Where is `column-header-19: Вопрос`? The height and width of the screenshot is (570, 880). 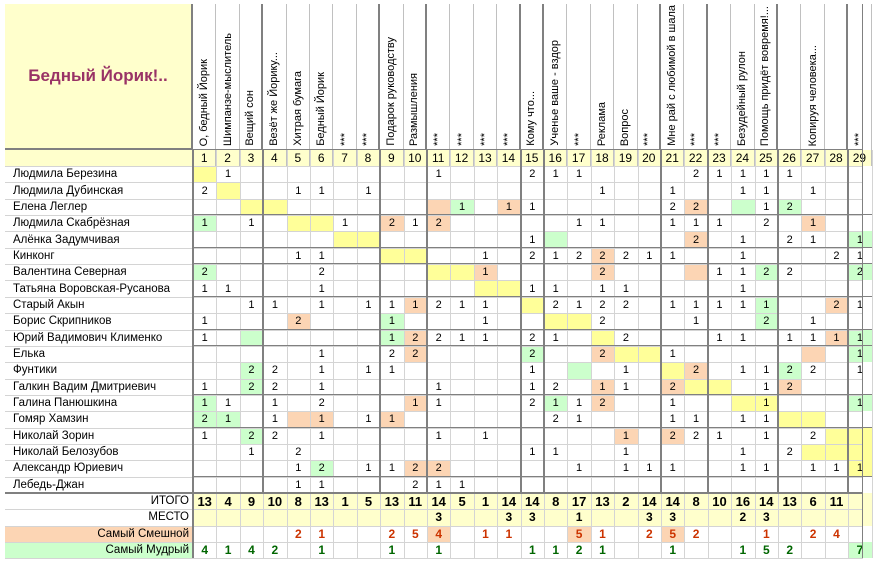
column-header-19: Вопрос is located at coordinates (626, 77).